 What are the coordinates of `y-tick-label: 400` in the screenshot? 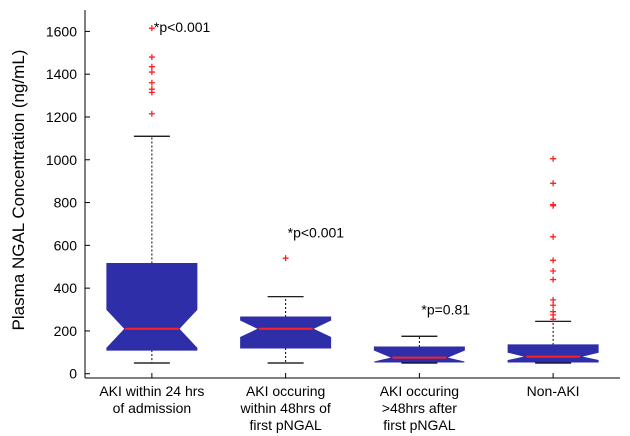 It's located at (66, 288).